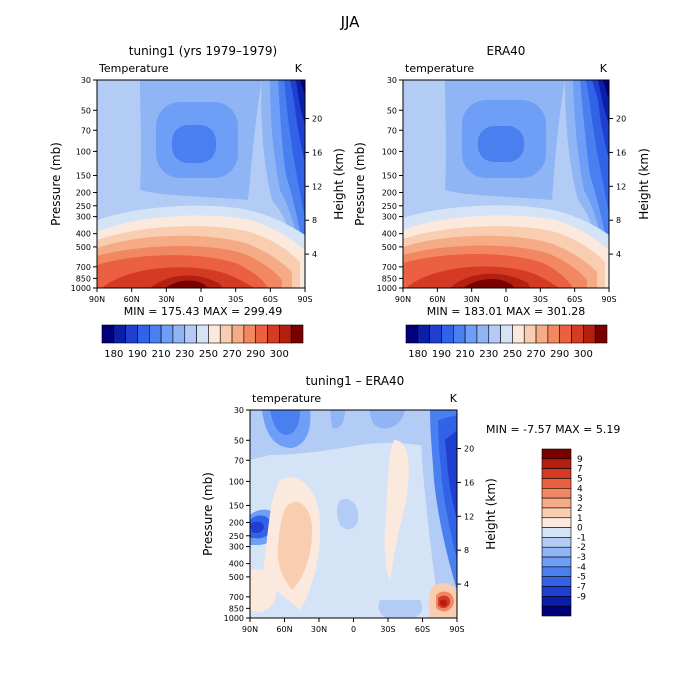  What do you see at coordinates (466, 584) in the screenshot?
I see `y2-tick-label: 4` at bounding box center [466, 584].